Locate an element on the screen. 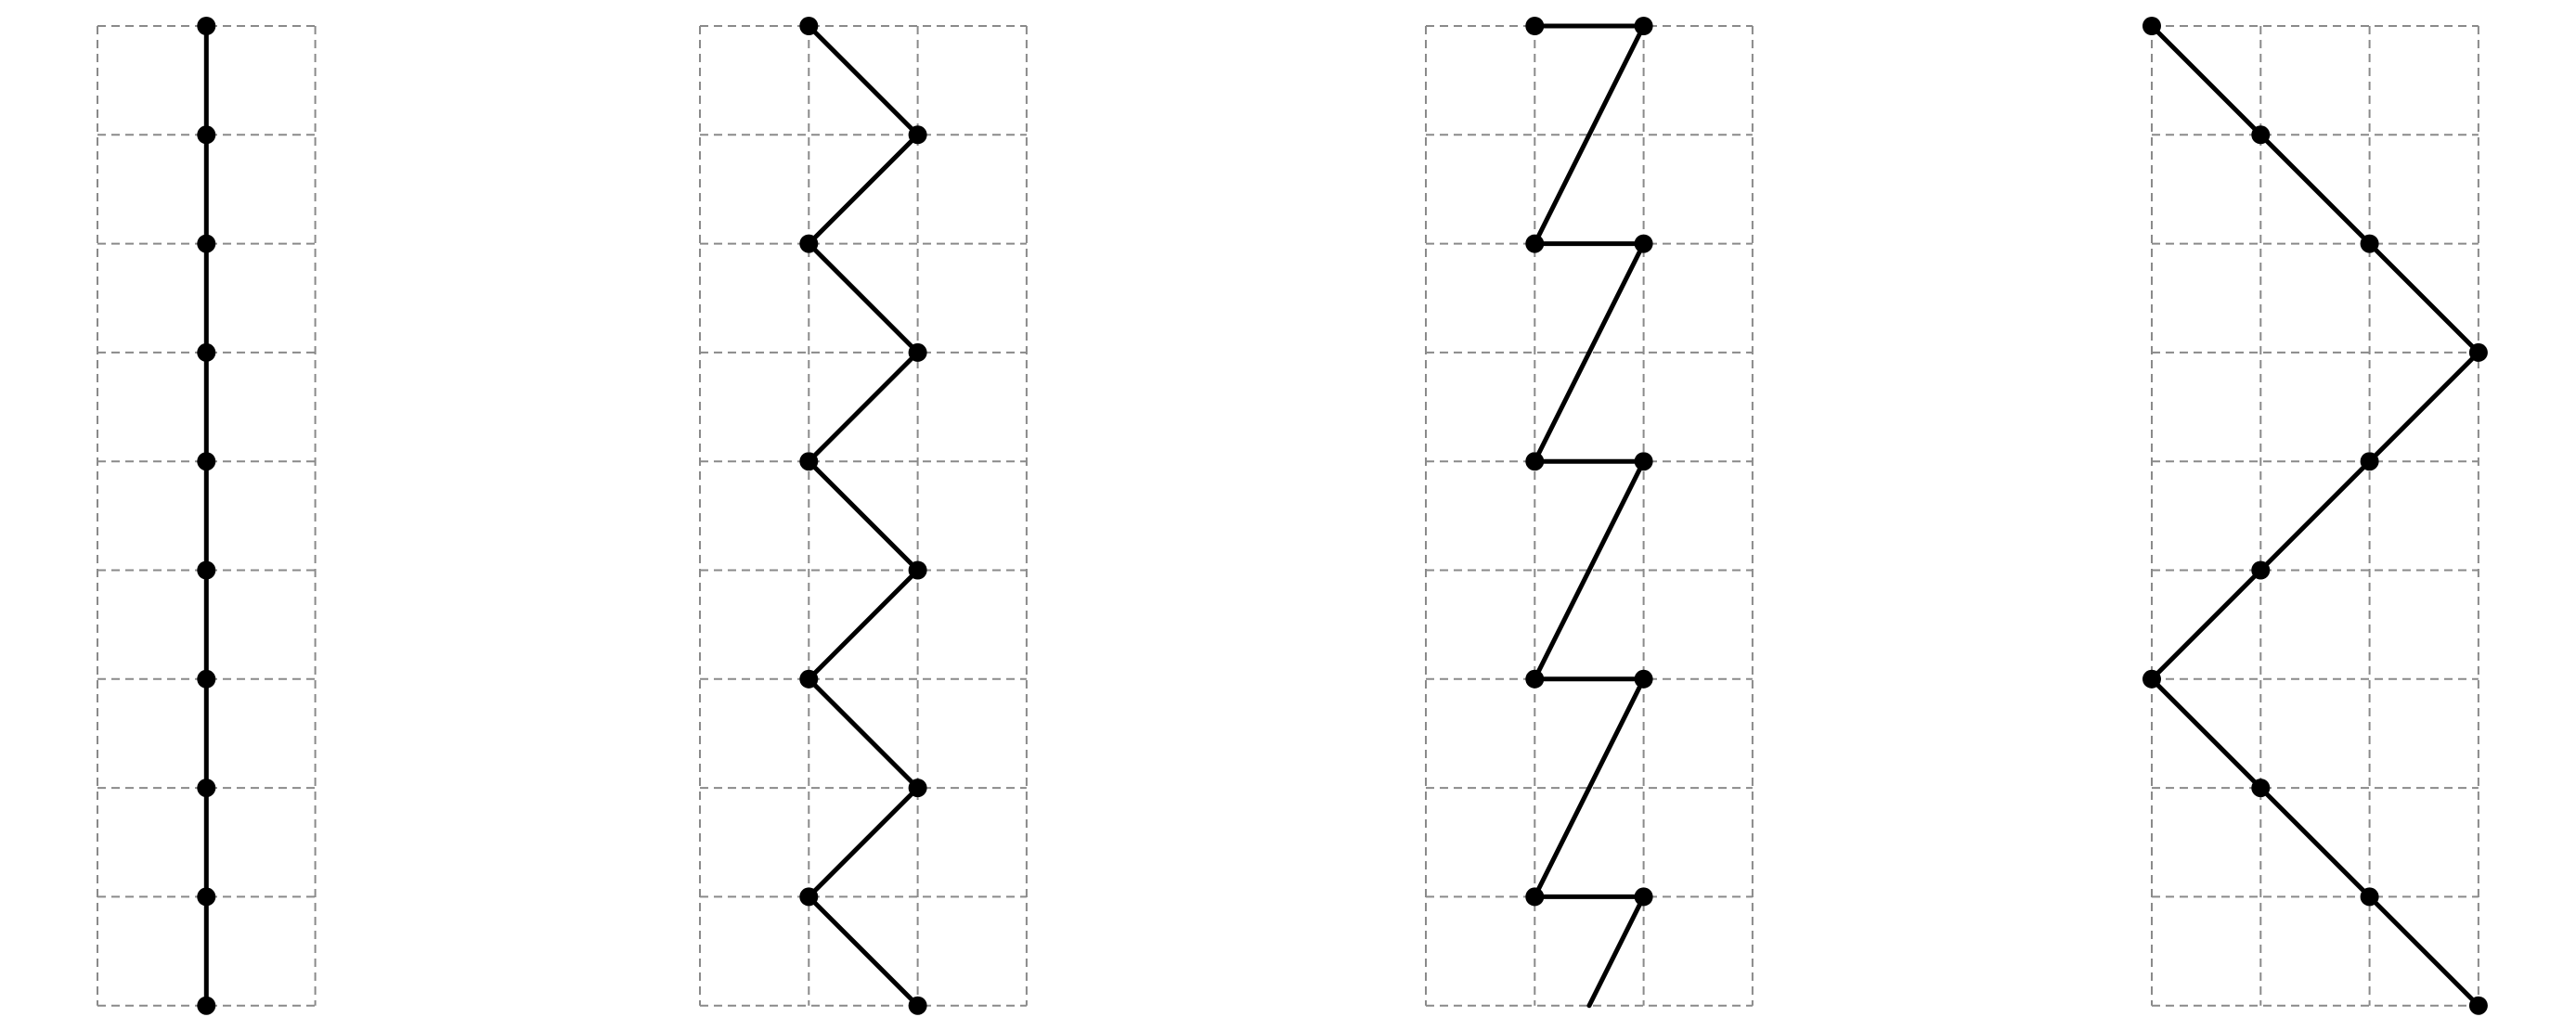 This screenshot has width=2576, height=1030. panel-zigzag-path is located at coordinates (863, 516).